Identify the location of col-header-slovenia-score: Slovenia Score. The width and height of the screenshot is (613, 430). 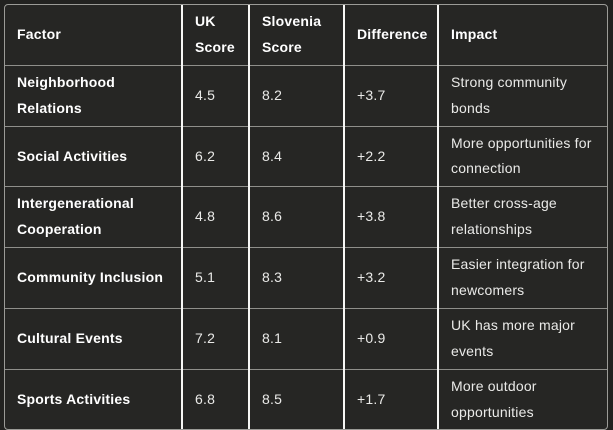
(297, 35).